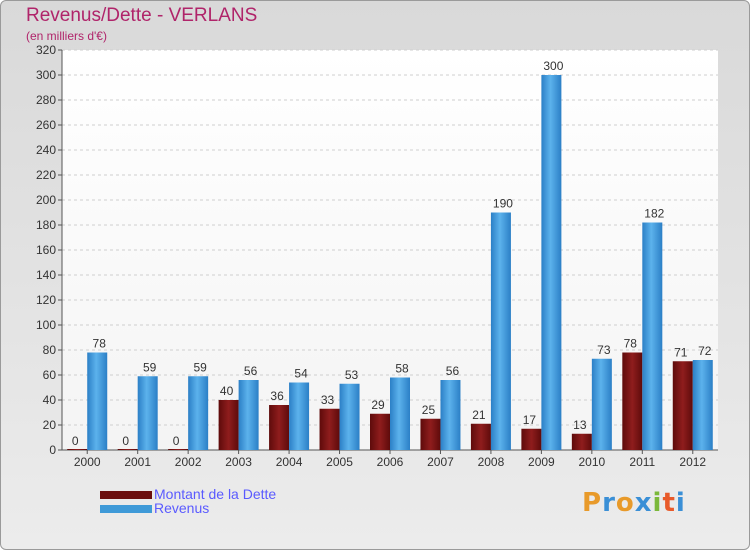 This screenshot has height=550, width=750. Describe the element at coordinates (227, 391) in the screenshot. I see `data-label-dette: 40` at that location.